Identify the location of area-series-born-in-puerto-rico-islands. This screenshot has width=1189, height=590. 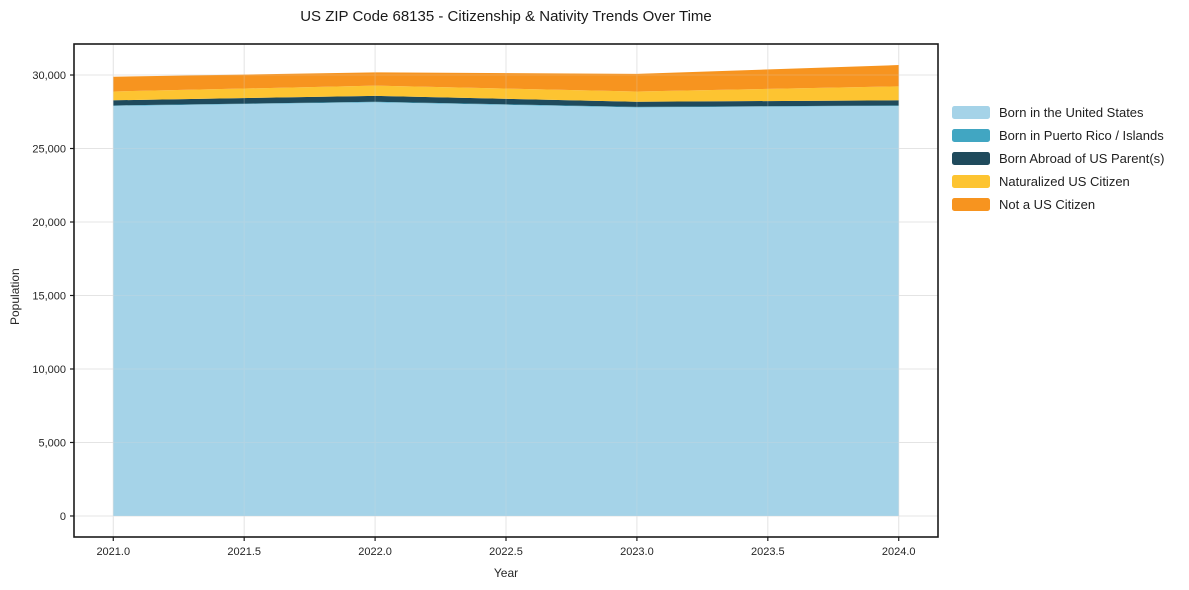
(506, 104).